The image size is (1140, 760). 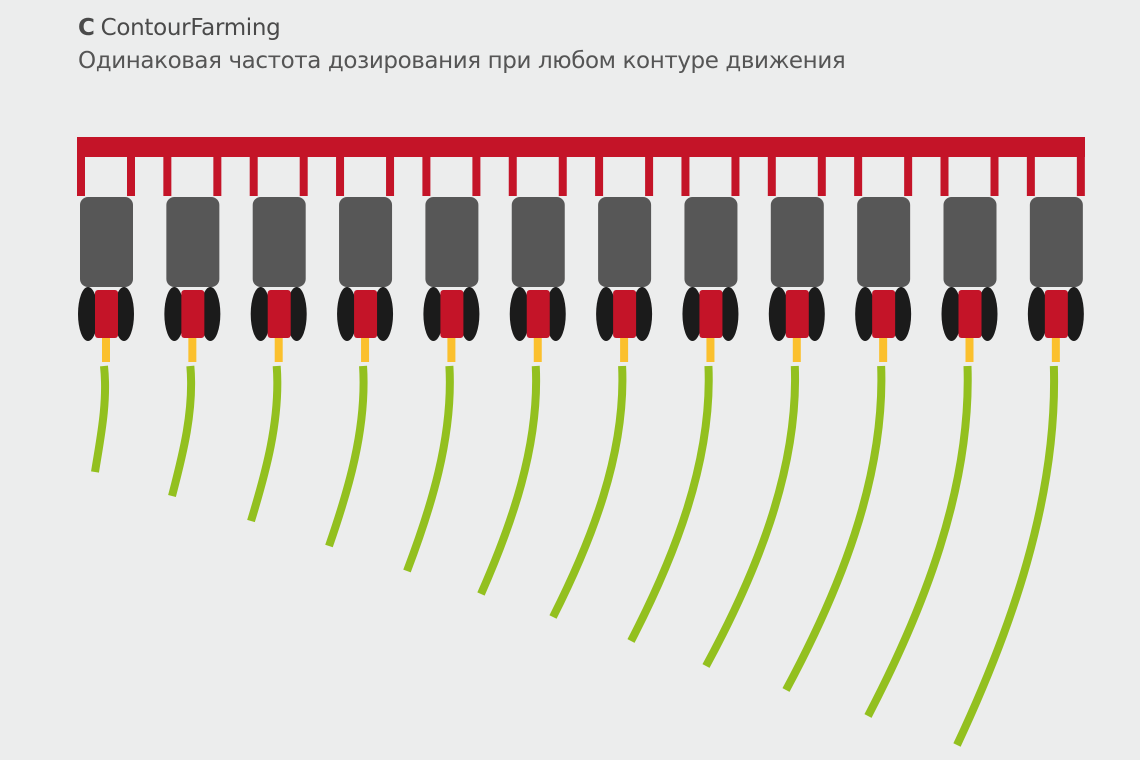 I want to click on section-letter: C, so click(x=86, y=28).